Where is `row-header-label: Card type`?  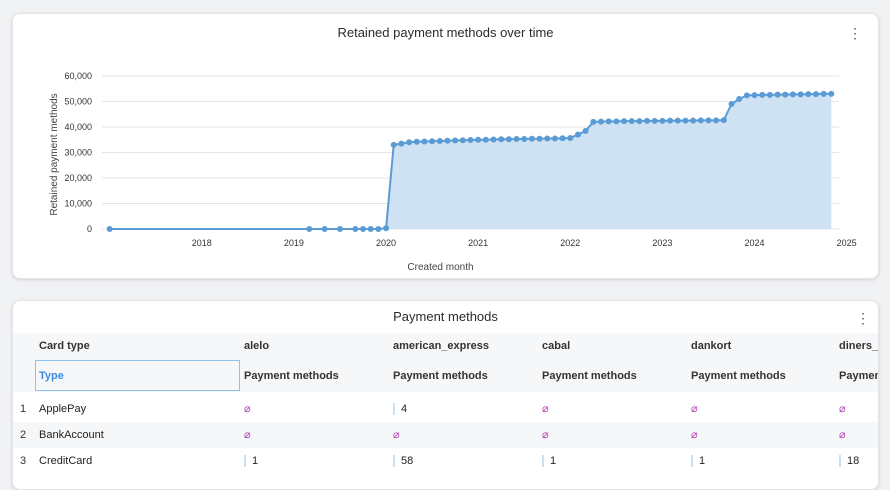 row-header-label: Card type is located at coordinates (64, 346).